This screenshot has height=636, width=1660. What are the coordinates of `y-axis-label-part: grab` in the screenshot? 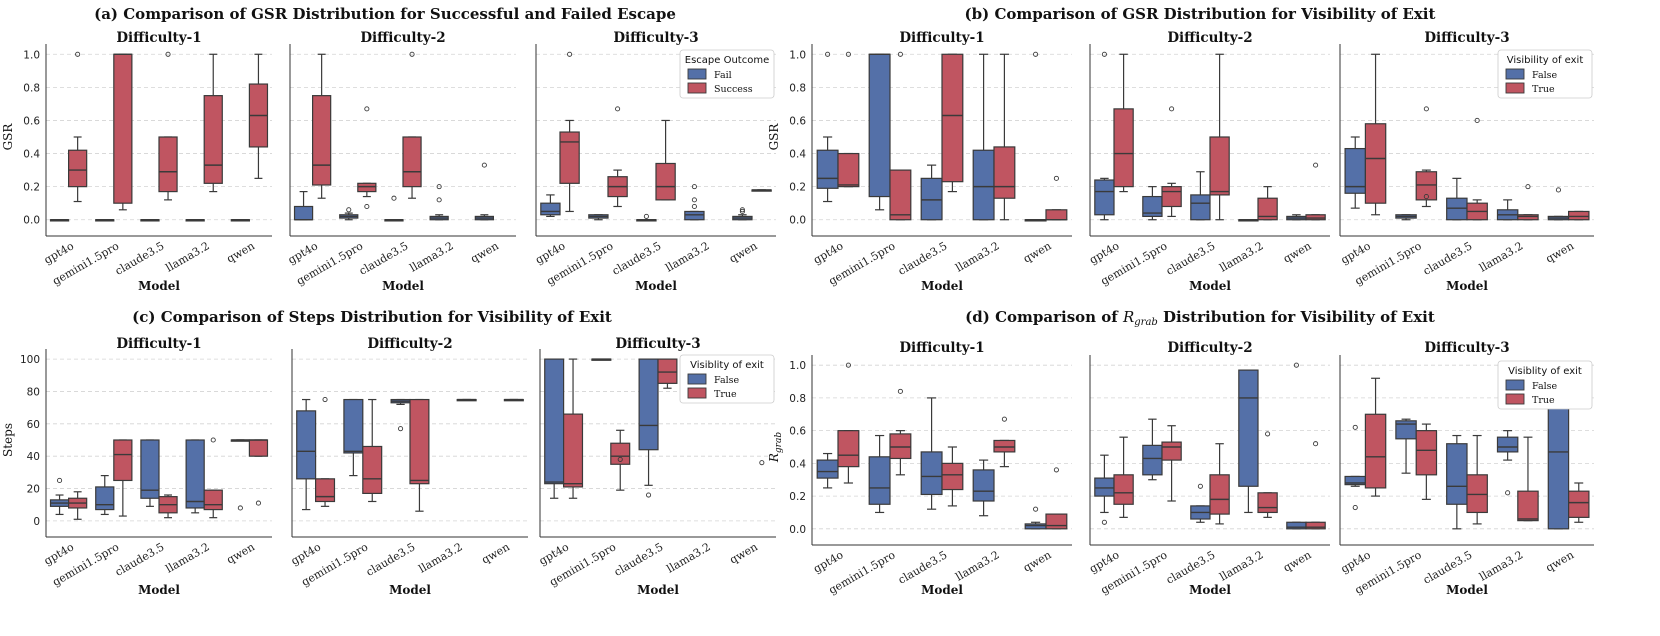 It's located at (779, 442).